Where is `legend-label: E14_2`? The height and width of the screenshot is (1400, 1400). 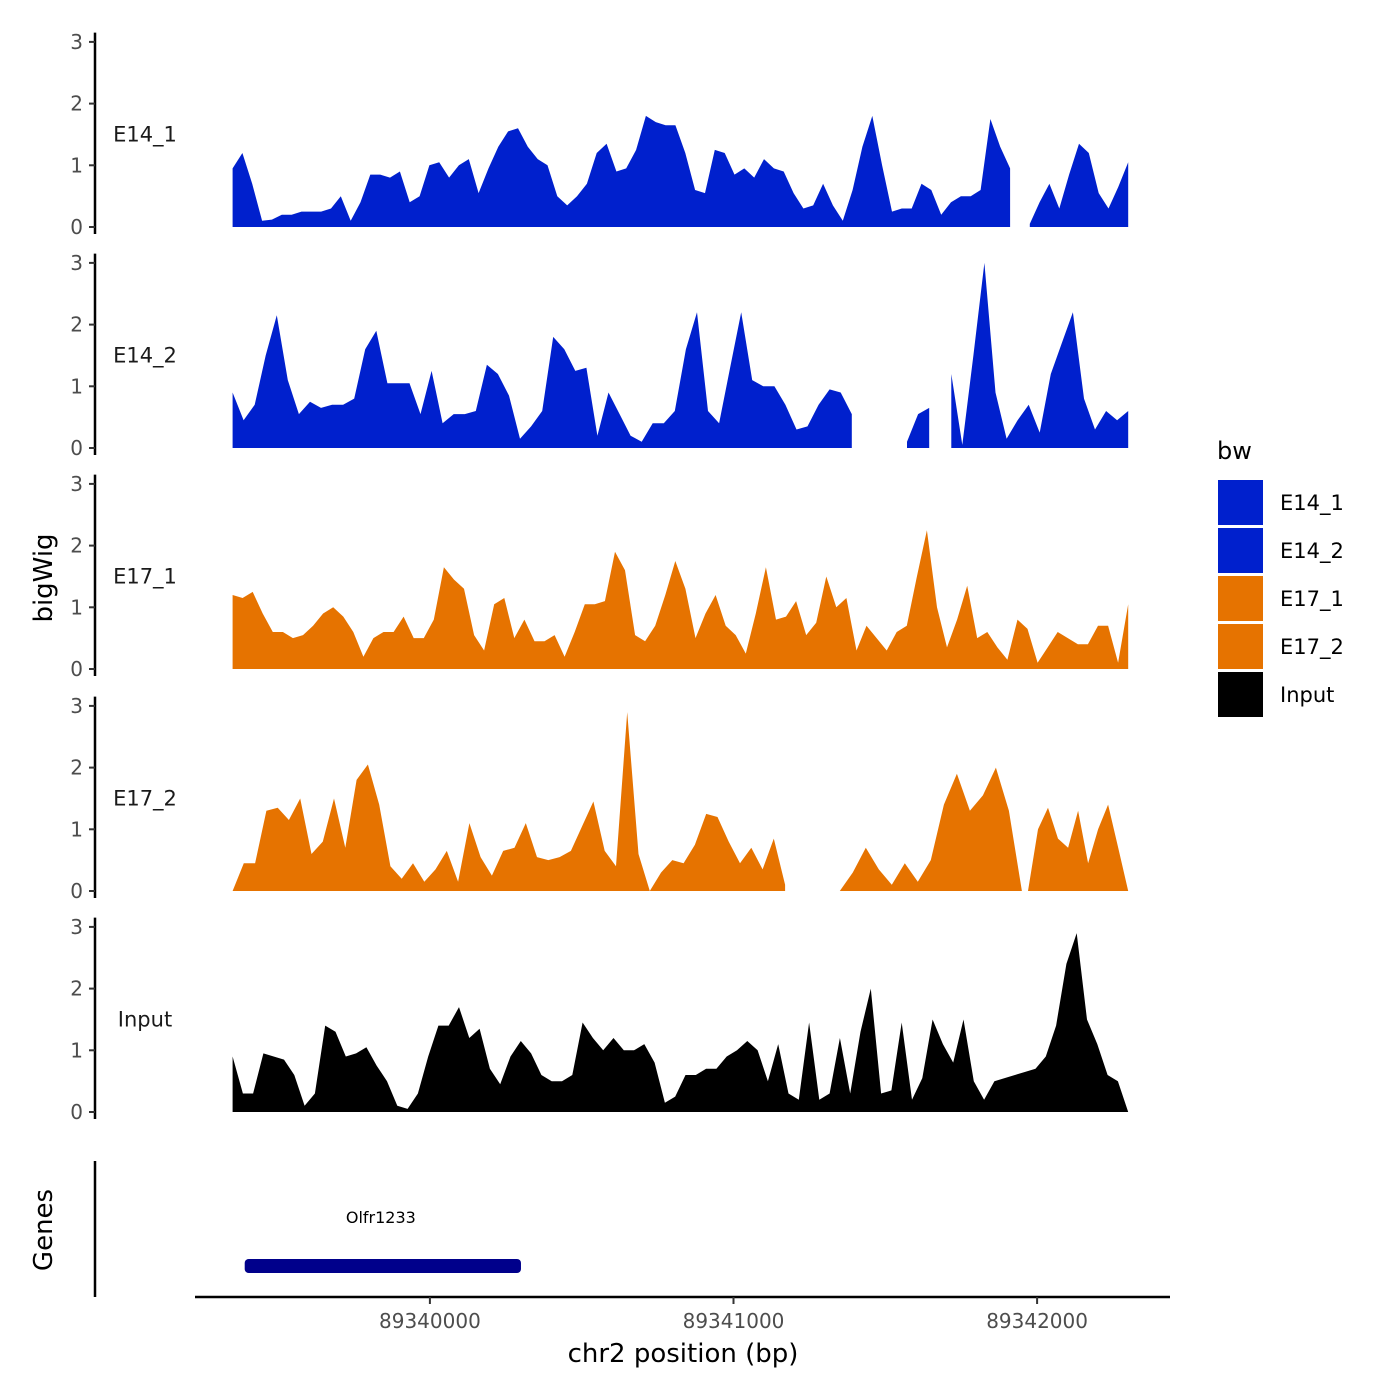 legend-label: E14_2 is located at coordinates (1312, 551).